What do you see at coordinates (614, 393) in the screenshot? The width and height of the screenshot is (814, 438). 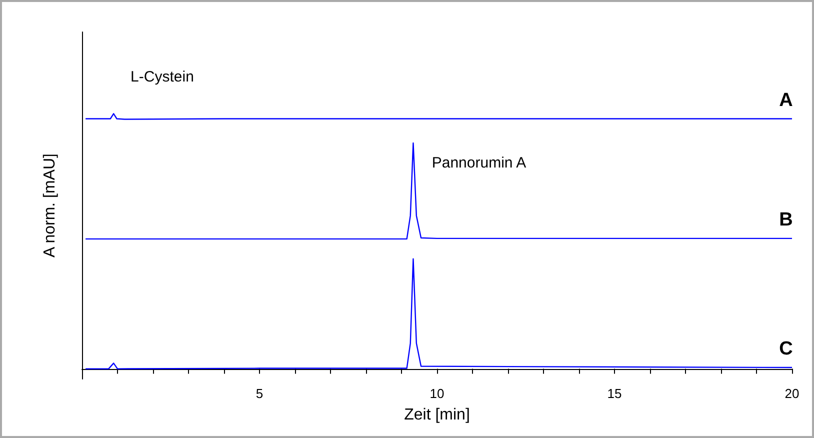 I see `x-tick-label: 15` at bounding box center [614, 393].